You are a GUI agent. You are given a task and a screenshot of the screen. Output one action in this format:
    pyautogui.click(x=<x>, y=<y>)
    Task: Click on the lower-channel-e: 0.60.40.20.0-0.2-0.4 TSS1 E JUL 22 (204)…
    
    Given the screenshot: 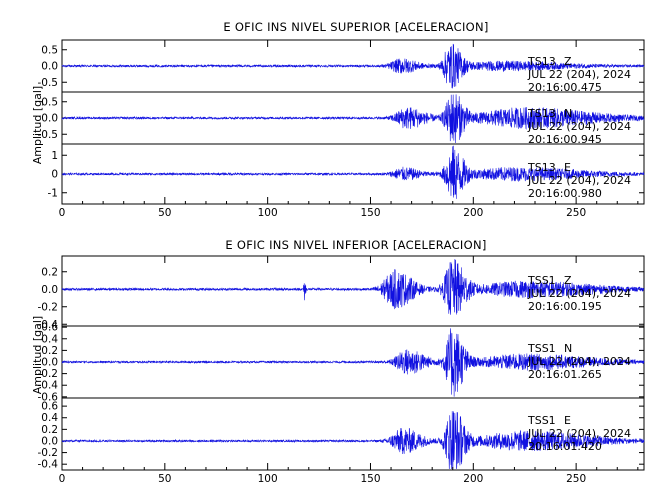 What is the action you would take?
    pyautogui.click(x=341, y=434)
    